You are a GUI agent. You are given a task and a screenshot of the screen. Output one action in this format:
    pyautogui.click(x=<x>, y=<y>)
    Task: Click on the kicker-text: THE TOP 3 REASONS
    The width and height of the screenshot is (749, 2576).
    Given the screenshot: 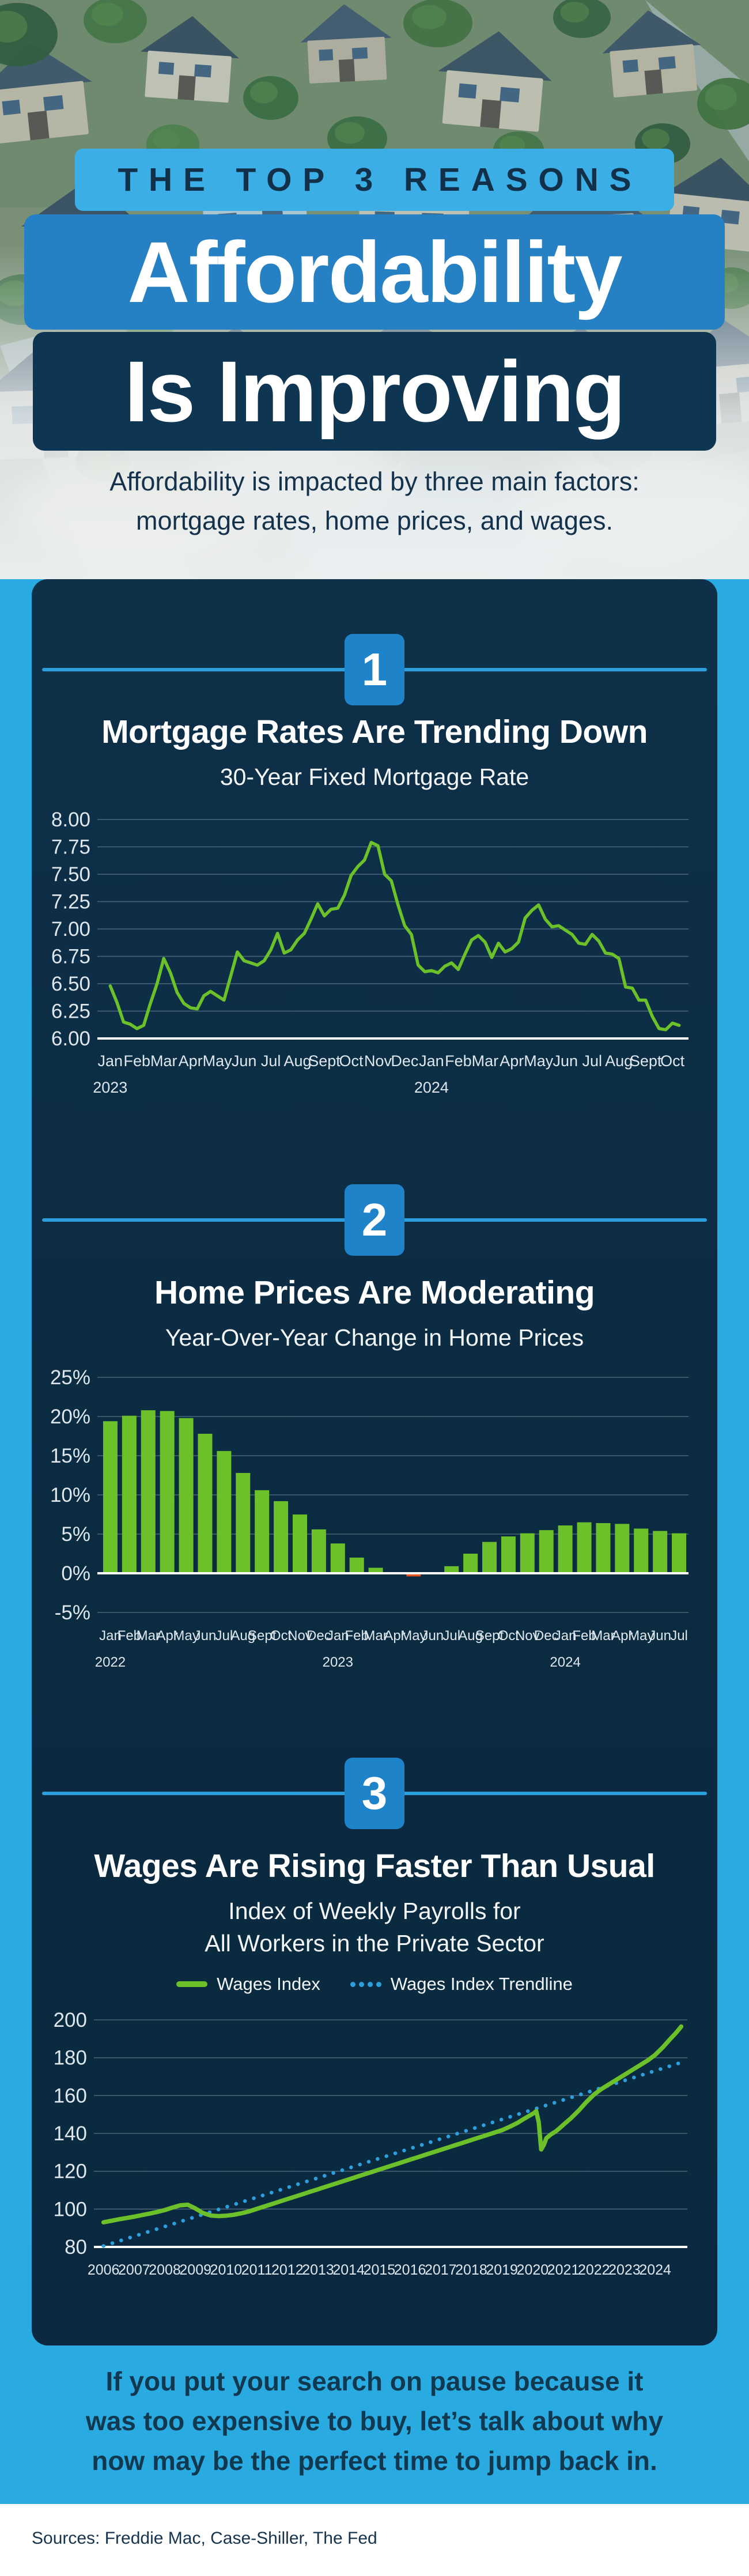 What is the action you would take?
    pyautogui.click(x=380, y=179)
    